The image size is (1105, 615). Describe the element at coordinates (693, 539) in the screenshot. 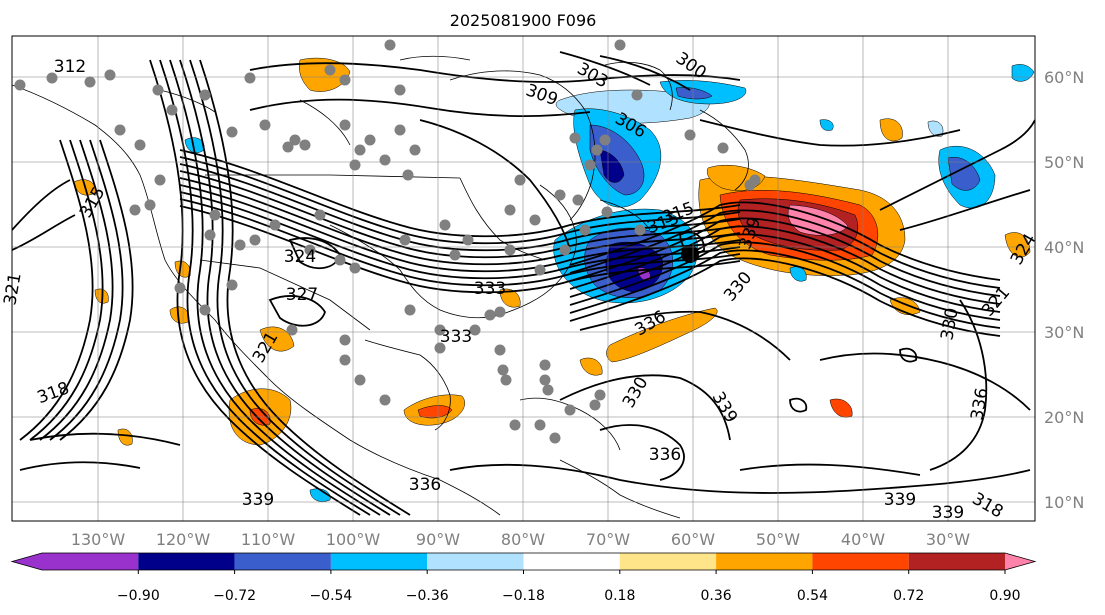

I see `longitude-label: 60°W` at that location.